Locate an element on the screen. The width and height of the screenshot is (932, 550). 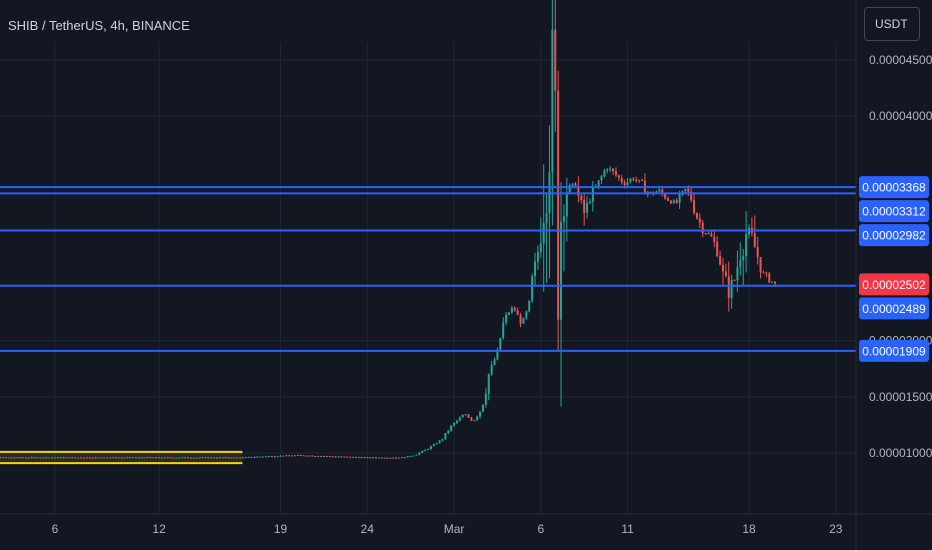
y-tick-label: 0.00001500 is located at coordinates (900, 397).